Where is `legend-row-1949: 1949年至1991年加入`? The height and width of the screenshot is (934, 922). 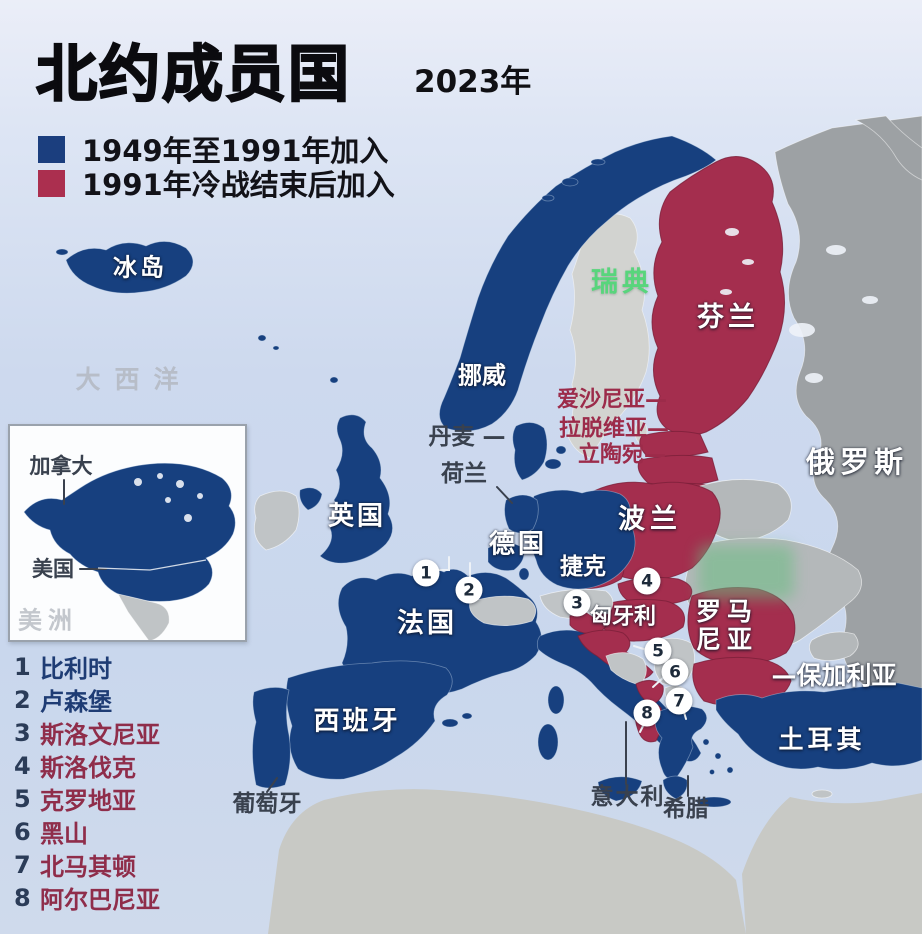 legend-row-1949: 1949年至1991年加入 is located at coordinates (216, 150).